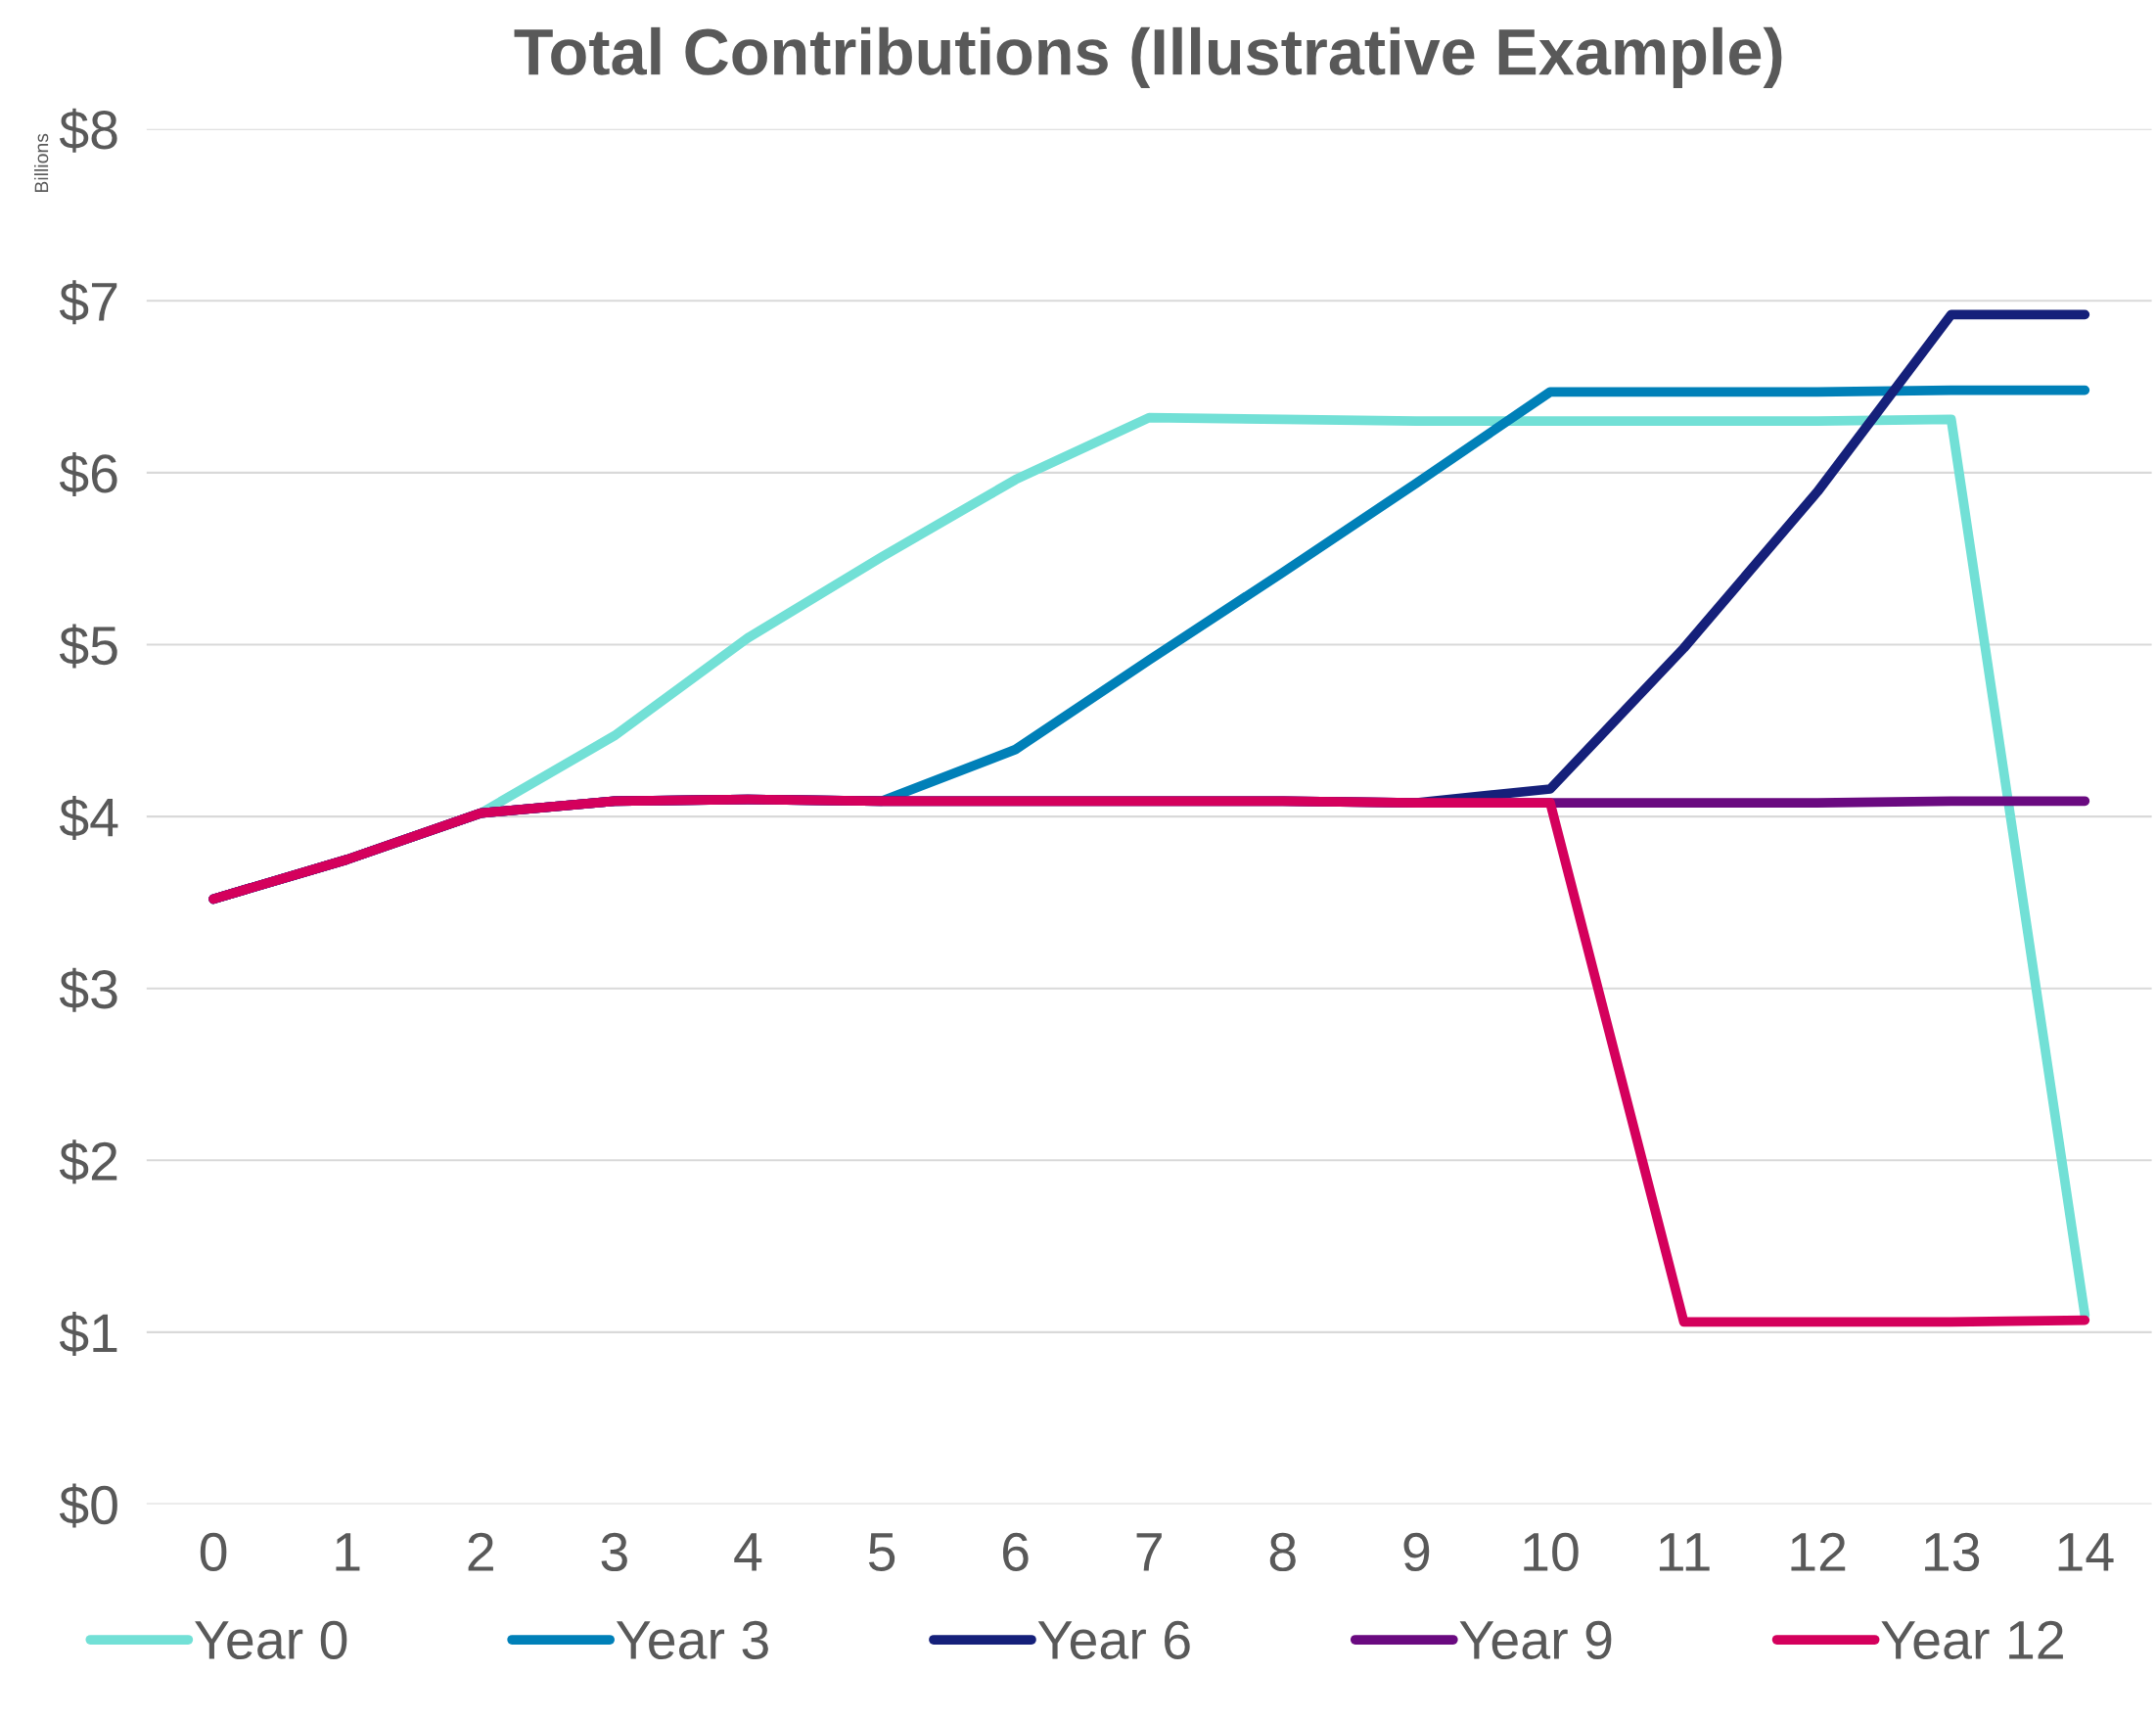  What do you see at coordinates (88, 990) in the screenshot?
I see `y-tick-label: $3` at bounding box center [88, 990].